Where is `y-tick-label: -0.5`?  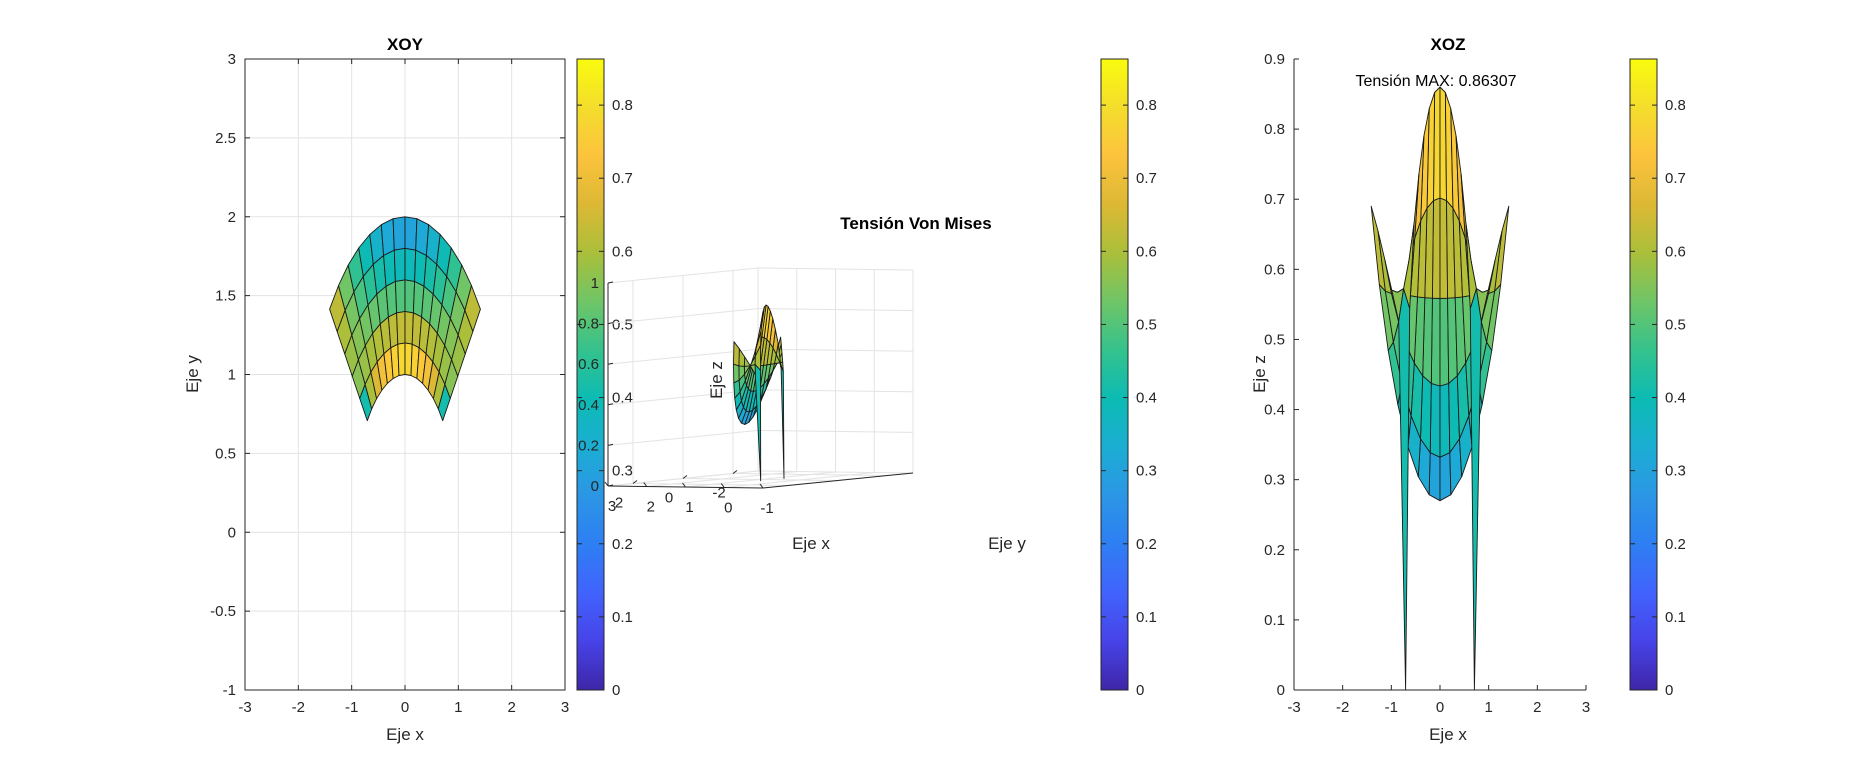 y-tick-label: -0.5 is located at coordinates (223, 611).